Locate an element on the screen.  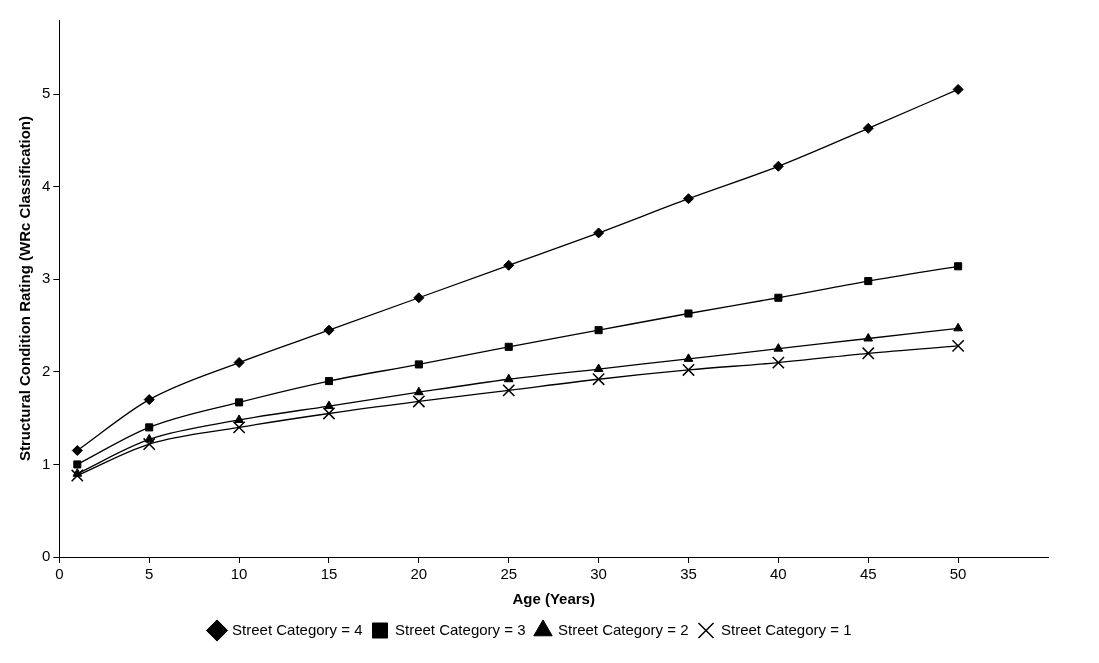
x-tick-label: 0 is located at coordinates (59, 574).